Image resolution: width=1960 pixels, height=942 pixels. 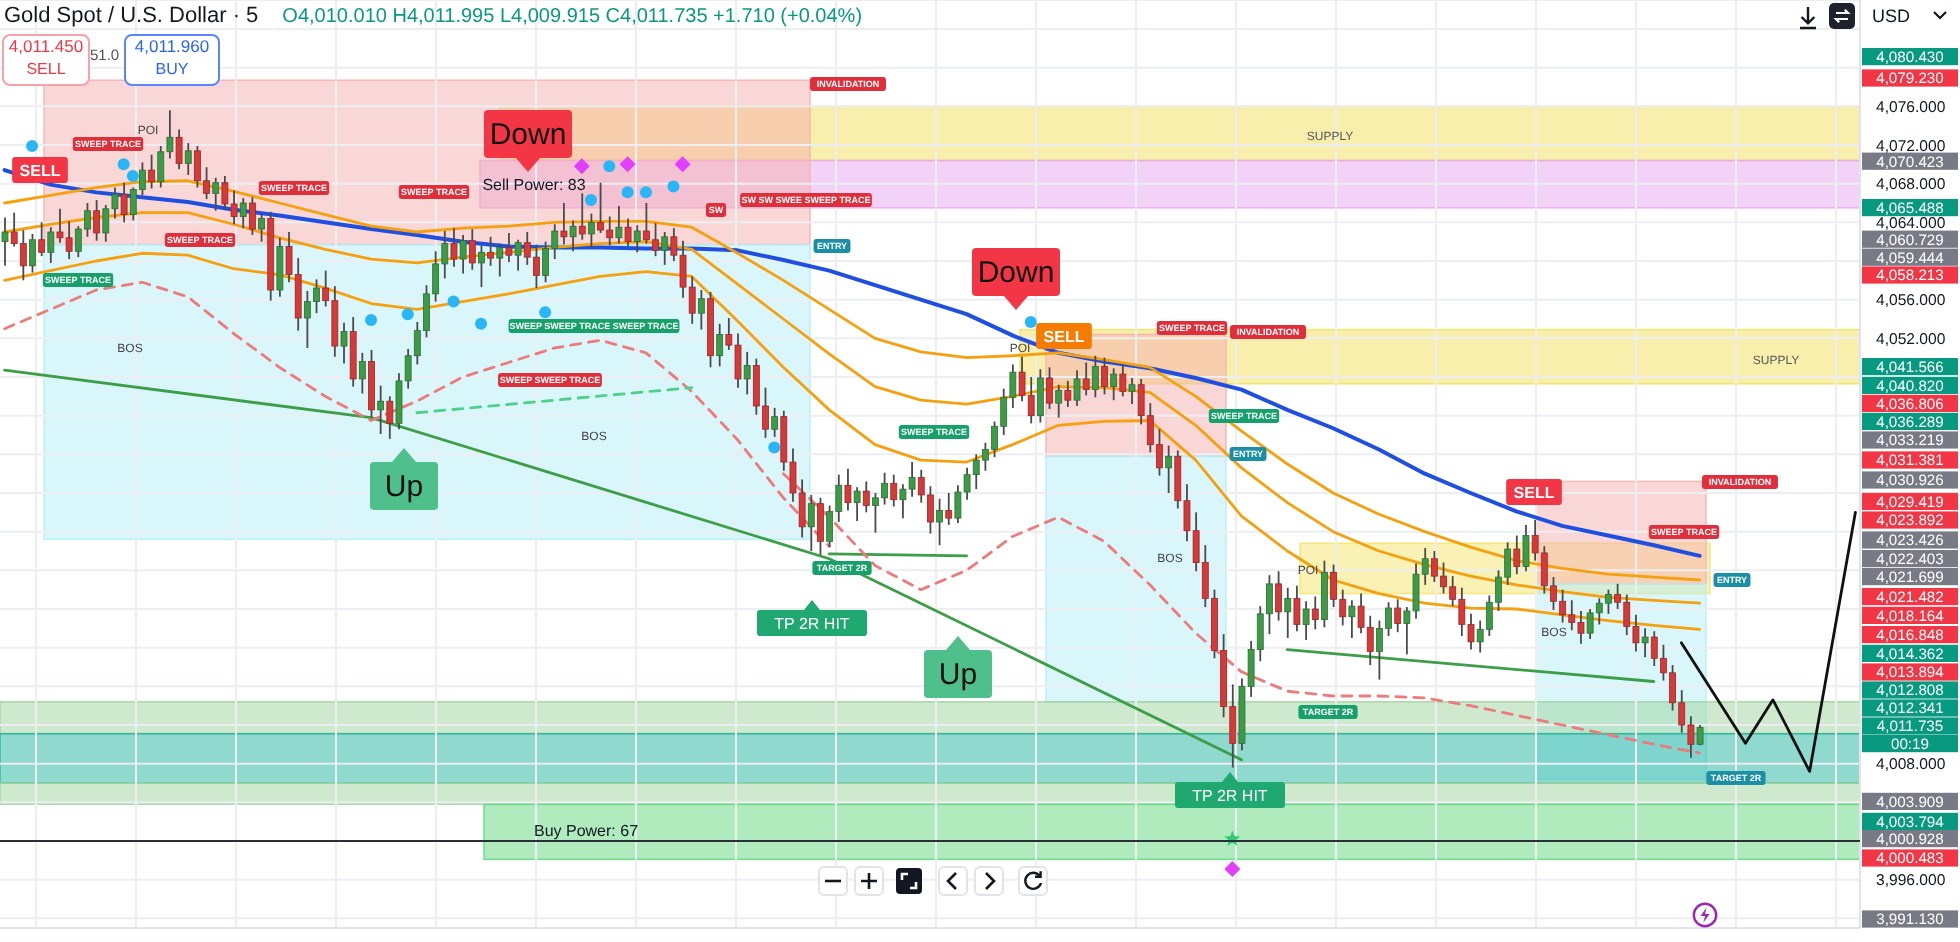 I want to click on sell-button: 4,011.450 SELL, so click(x=46, y=60).